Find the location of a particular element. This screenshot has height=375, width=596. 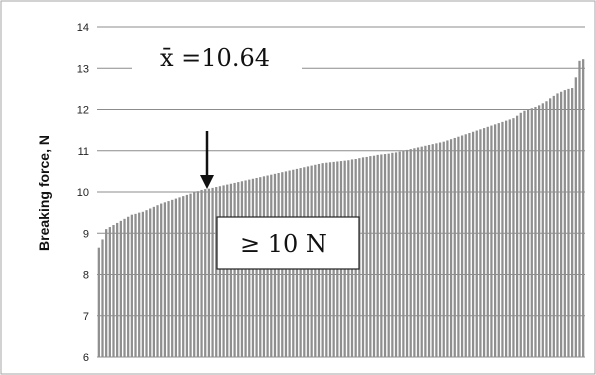

mean-label: x̄ =10.64 is located at coordinates (215, 58).